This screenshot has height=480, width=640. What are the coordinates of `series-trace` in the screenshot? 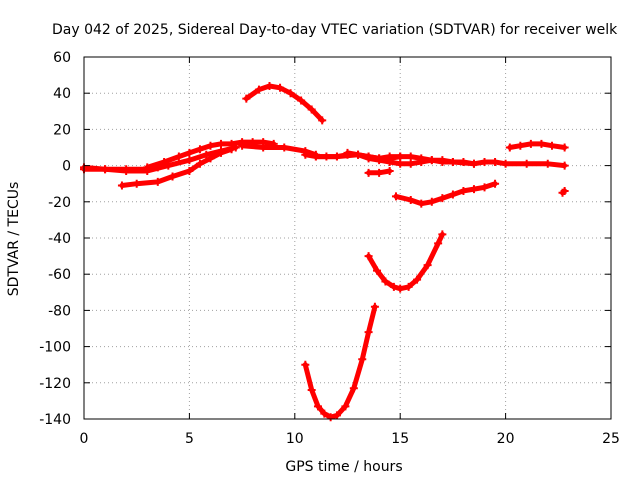 It's located at (405, 261).